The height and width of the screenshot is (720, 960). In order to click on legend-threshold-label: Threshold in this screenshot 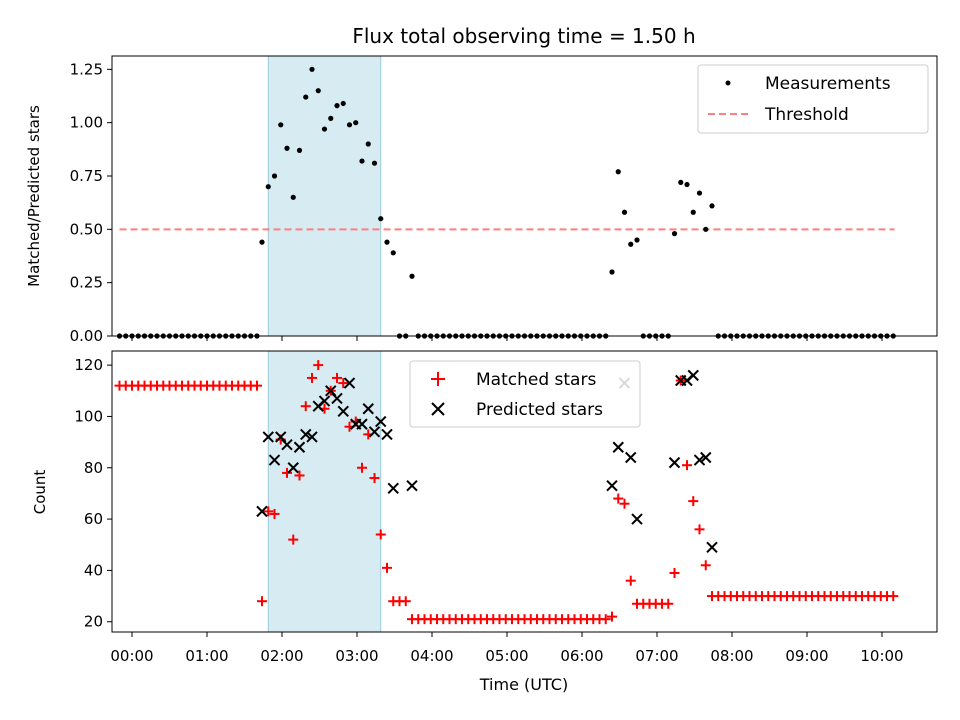, I will do `click(806, 115)`.